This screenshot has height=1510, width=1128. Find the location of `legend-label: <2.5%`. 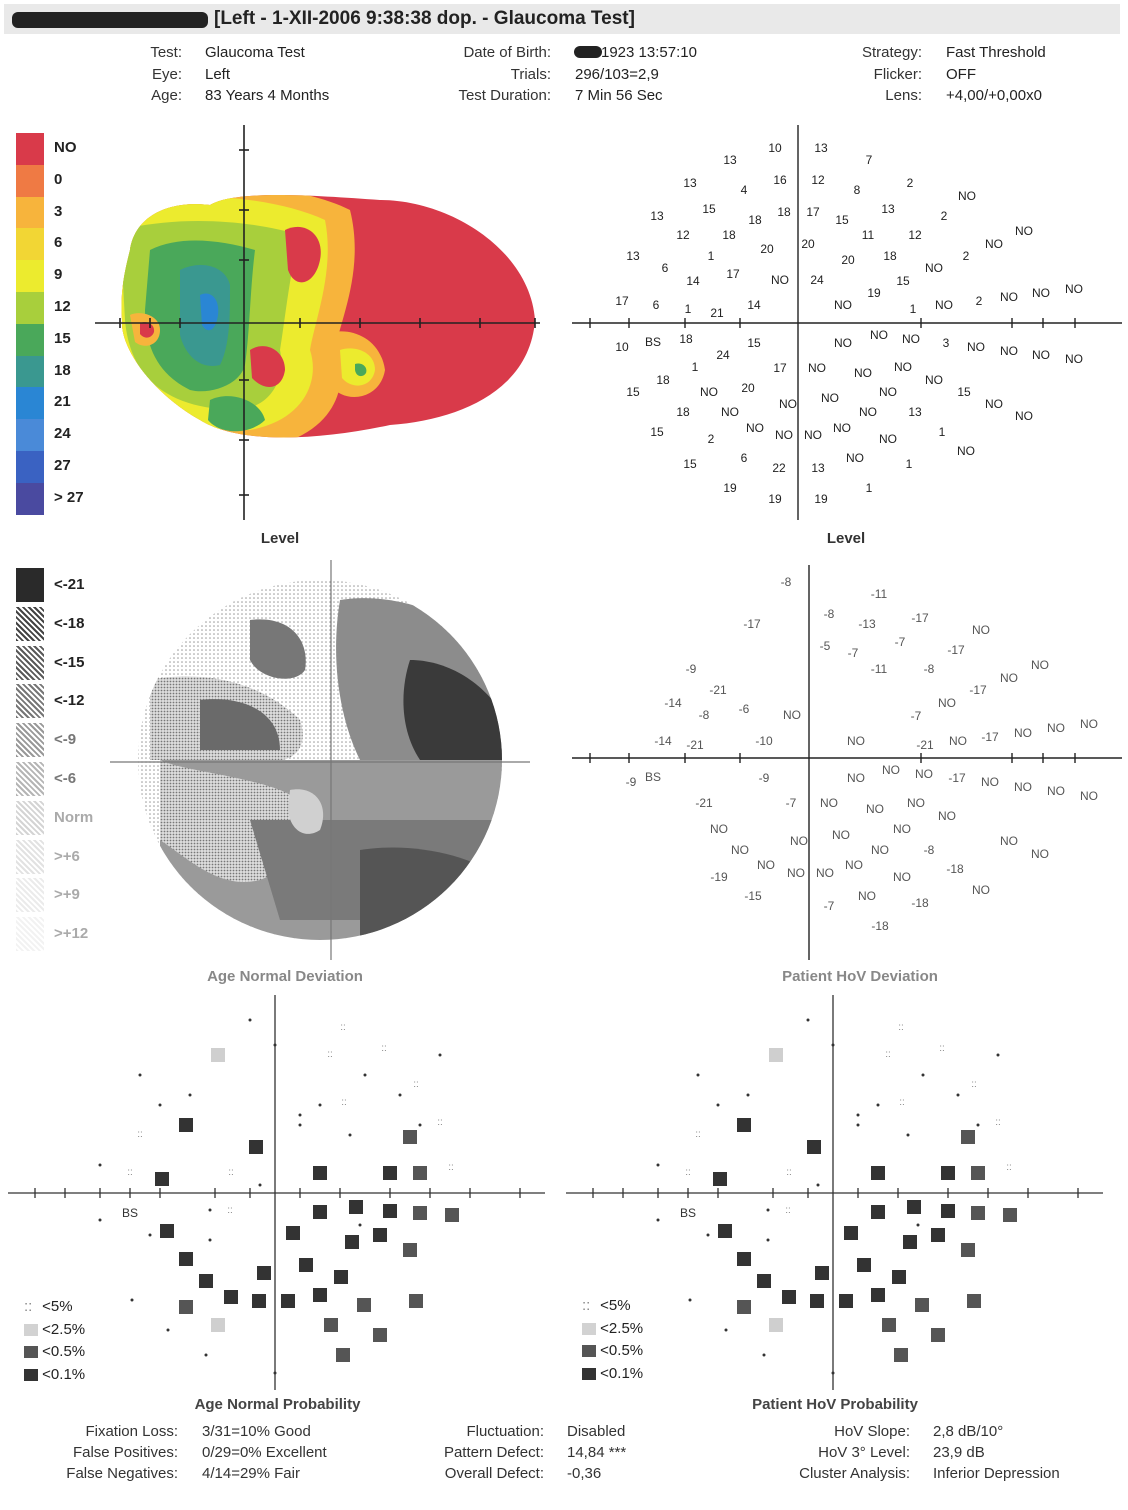

legend-label: <2.5% is located at coordinates (622, 1328).